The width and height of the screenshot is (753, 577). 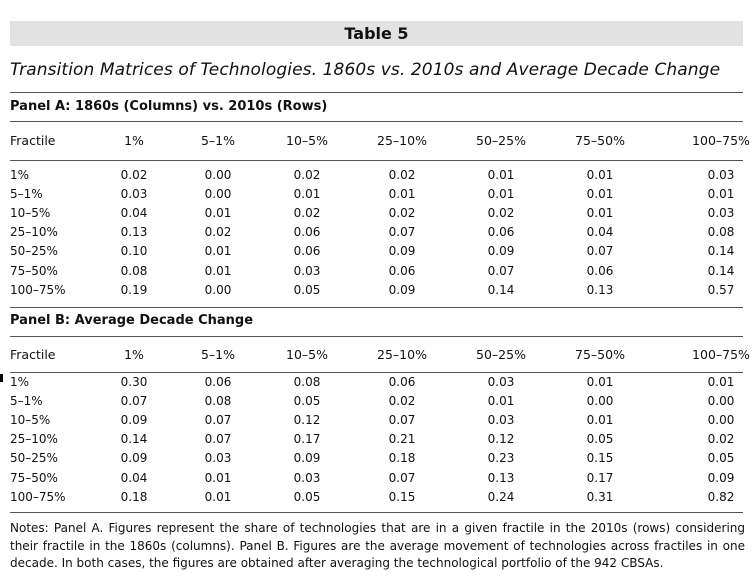 What do you see at coordinates (721, 496) in the screenshot?
I see `table-cell: 0.82` at bounding box center [721, 496].